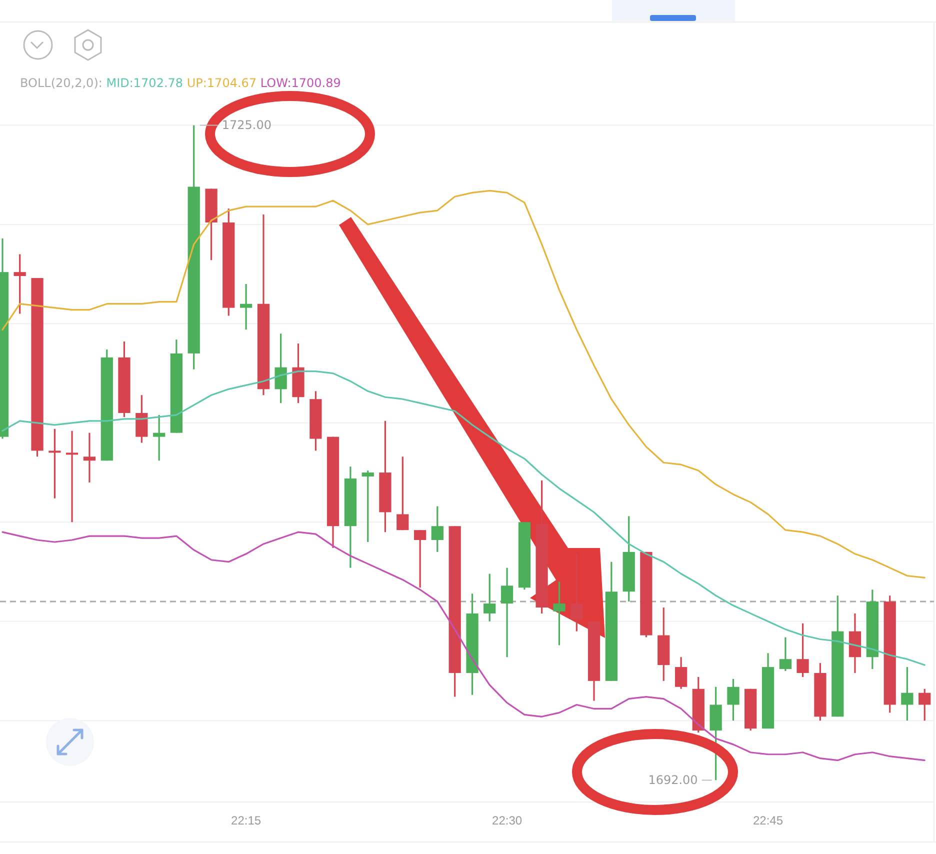  What do you see at coordinates (63, 83) in the screenshot?
I see `legend-title: BOLL(20,2,0):` at bounding box center [63, 83].